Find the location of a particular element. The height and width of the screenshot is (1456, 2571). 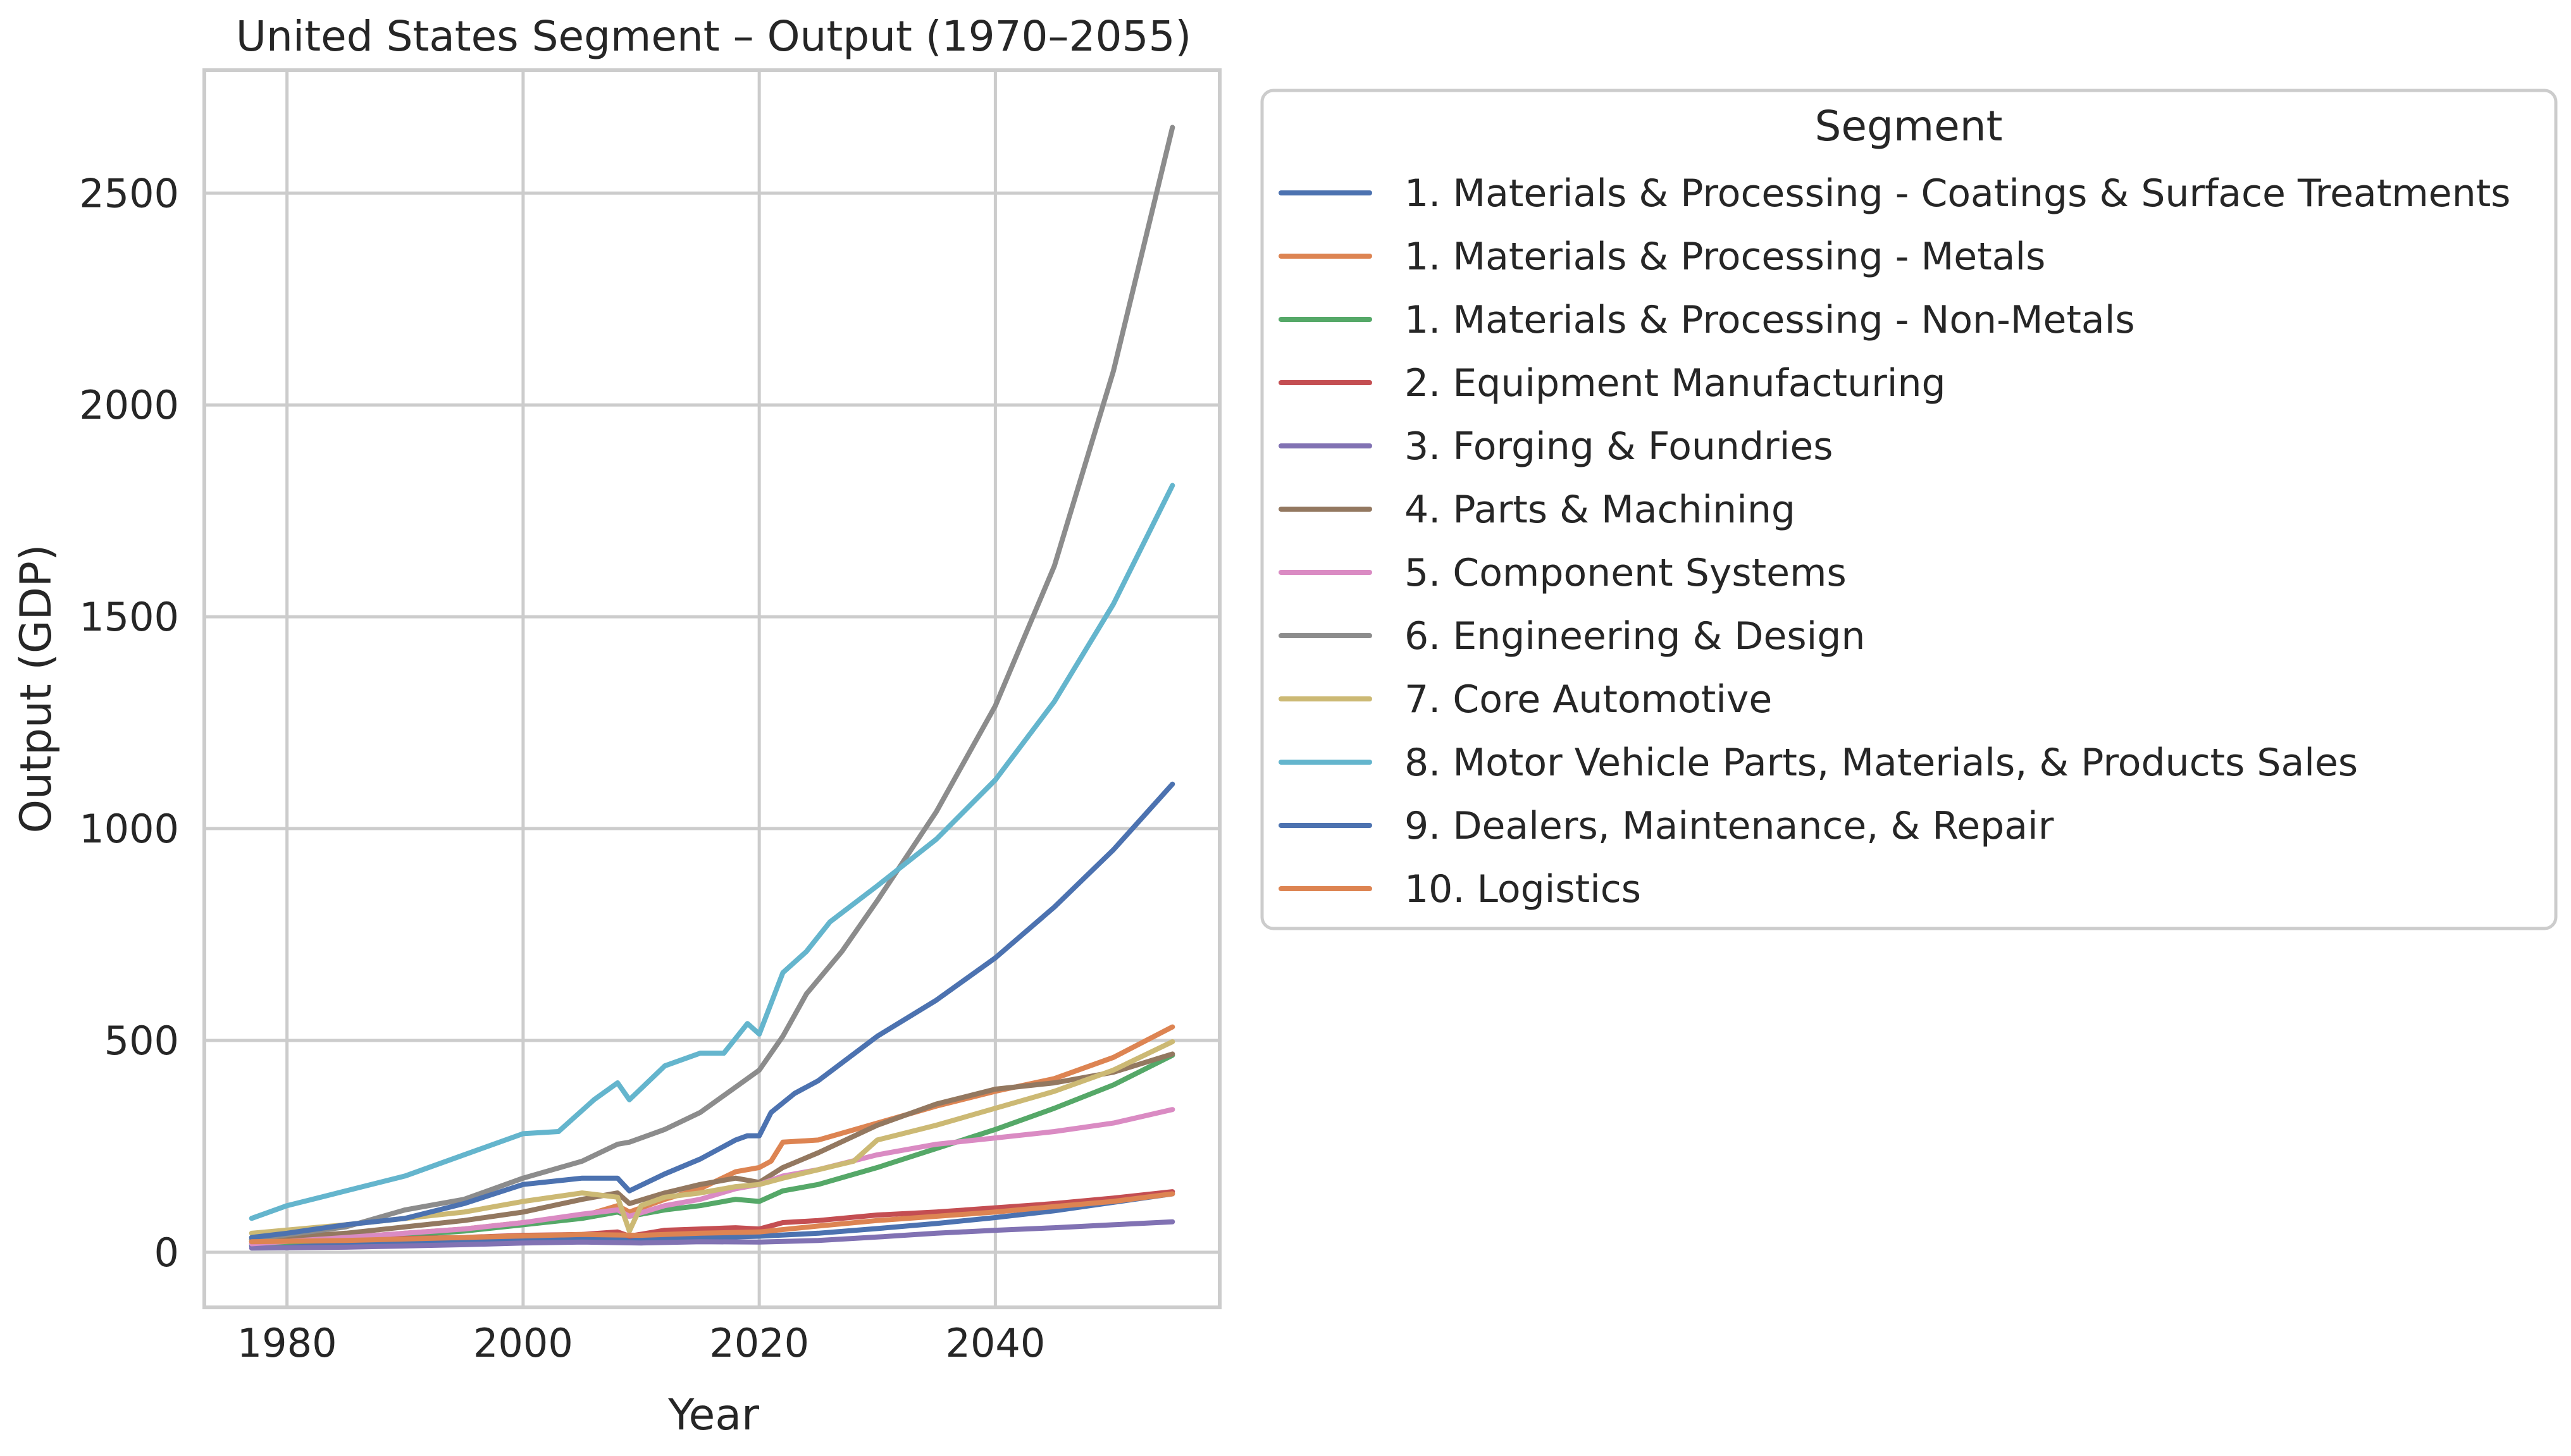

legend-label: 5. Component Systems is located at coordinates (1626, 573).